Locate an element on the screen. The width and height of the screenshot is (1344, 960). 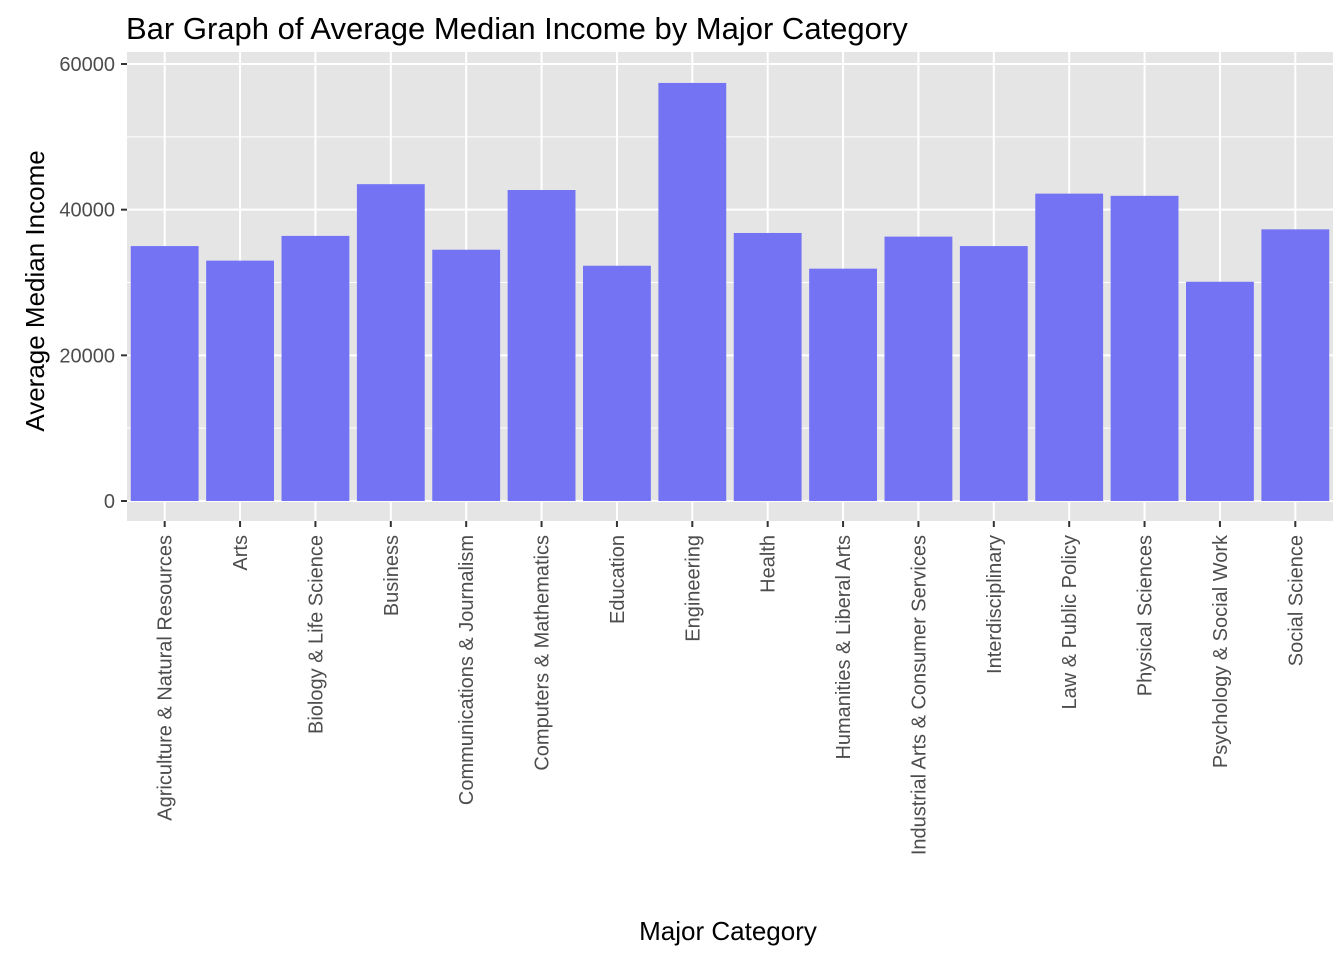
y-tick-label: 20000 is located at coordinates (87, 356).